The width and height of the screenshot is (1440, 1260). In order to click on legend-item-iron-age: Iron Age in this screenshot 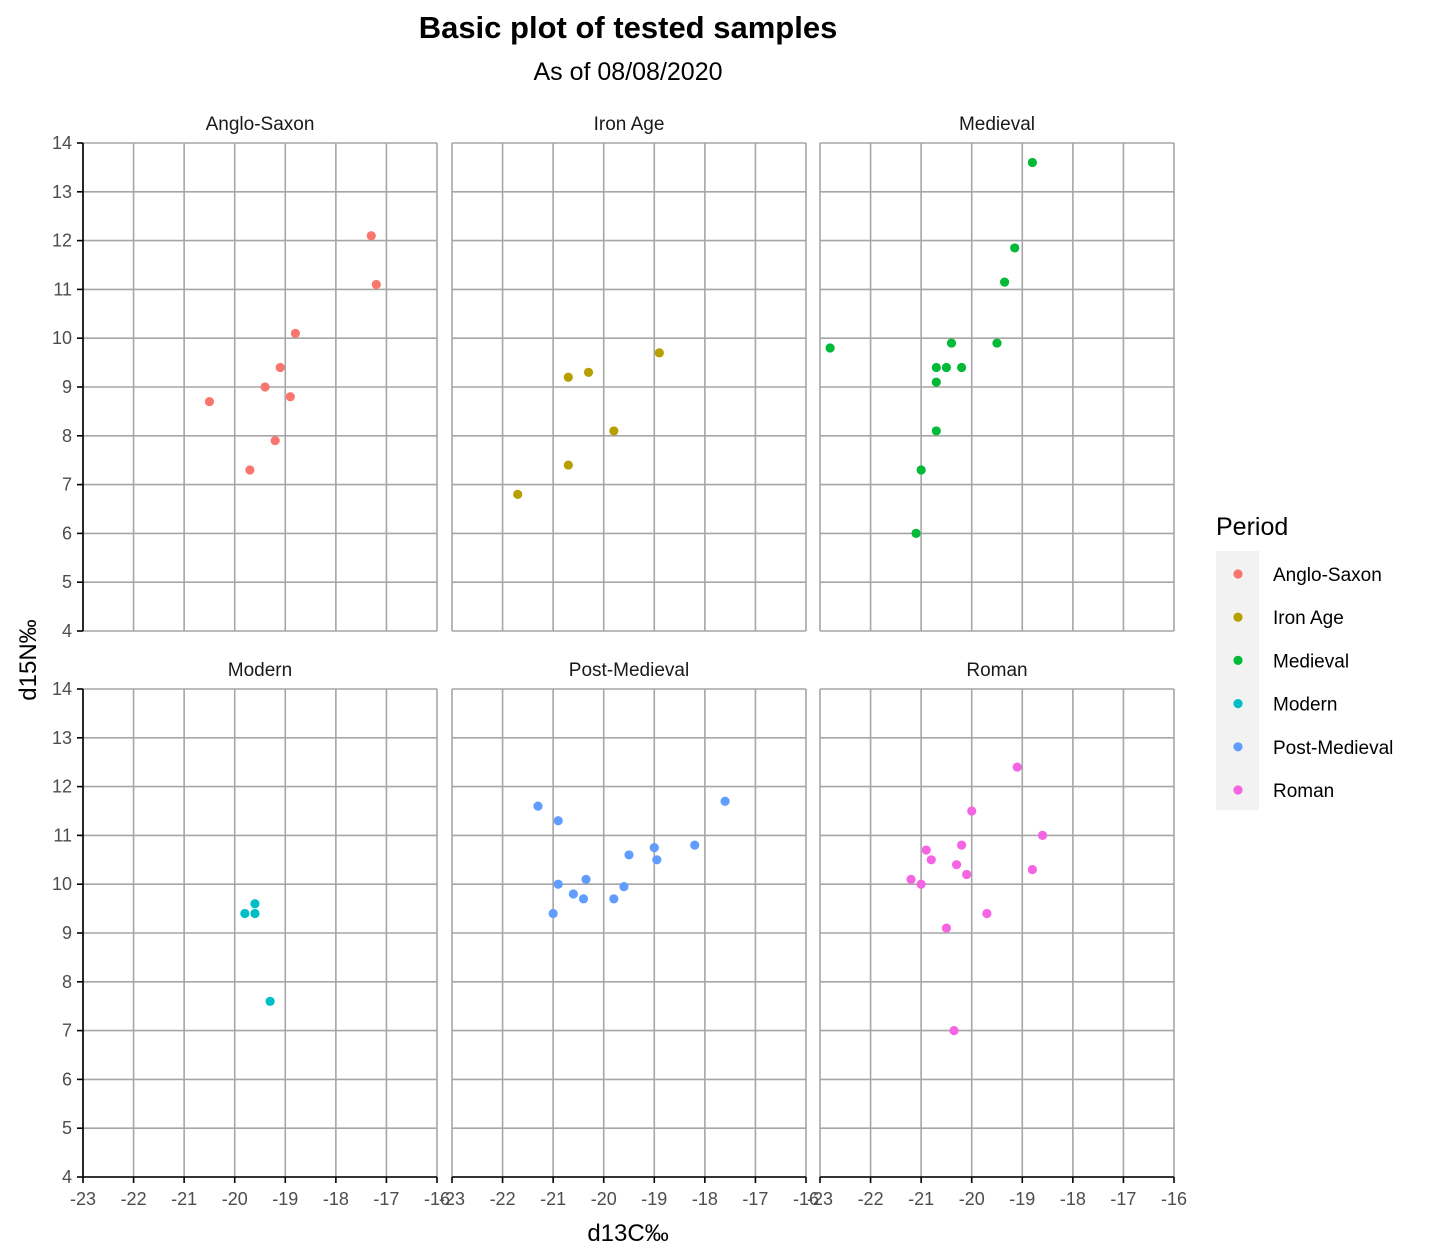, I will do `click(1288, 618)`.